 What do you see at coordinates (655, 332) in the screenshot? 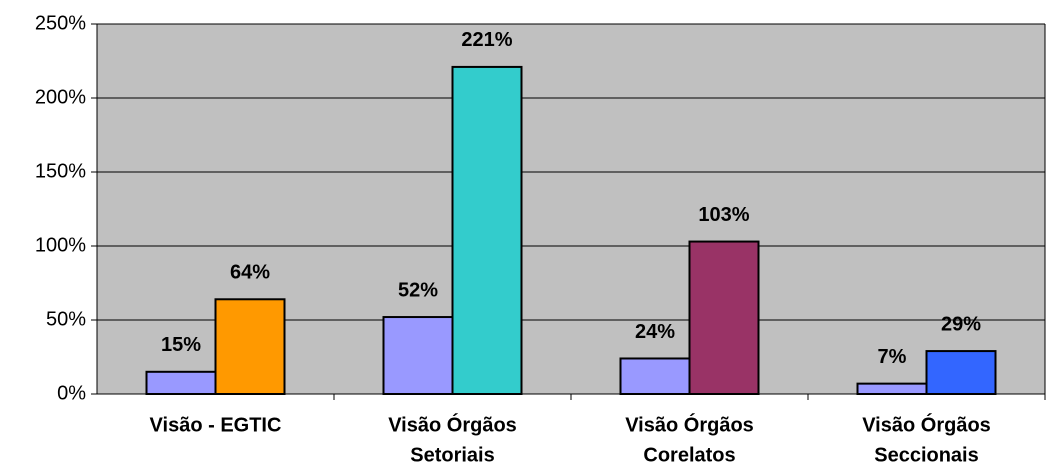
I see `data-label: 24%` at bounding box center [655, 332].